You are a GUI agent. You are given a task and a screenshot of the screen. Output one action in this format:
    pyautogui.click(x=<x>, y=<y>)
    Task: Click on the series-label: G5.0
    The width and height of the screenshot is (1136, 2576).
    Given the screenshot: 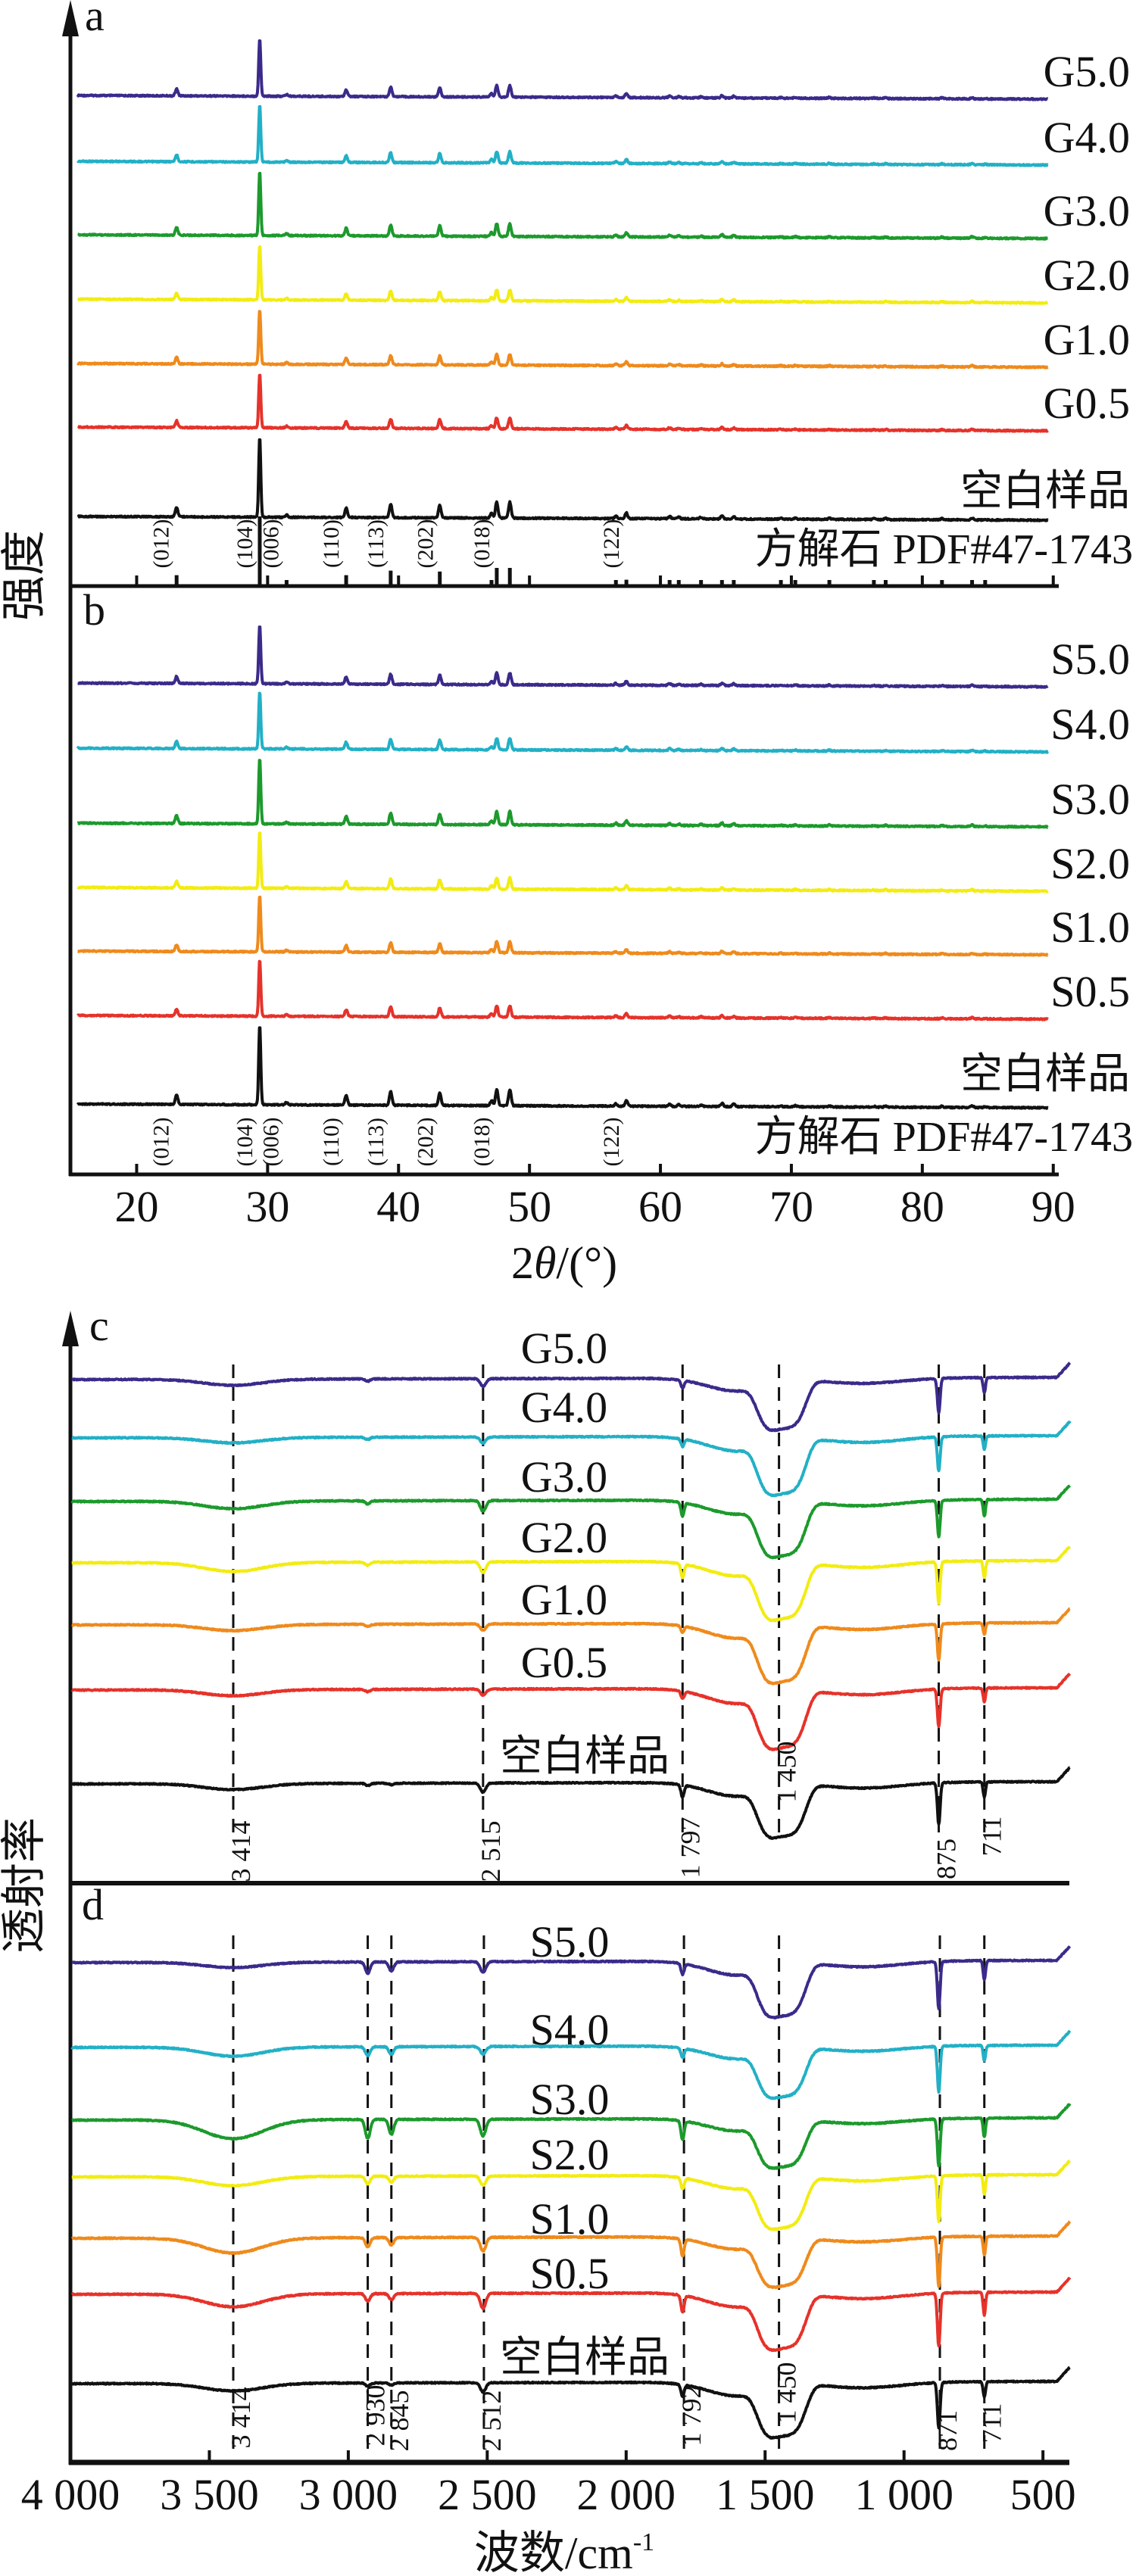 What is the action you would take?
    pyautogui.click(x=564, y=1348)
    